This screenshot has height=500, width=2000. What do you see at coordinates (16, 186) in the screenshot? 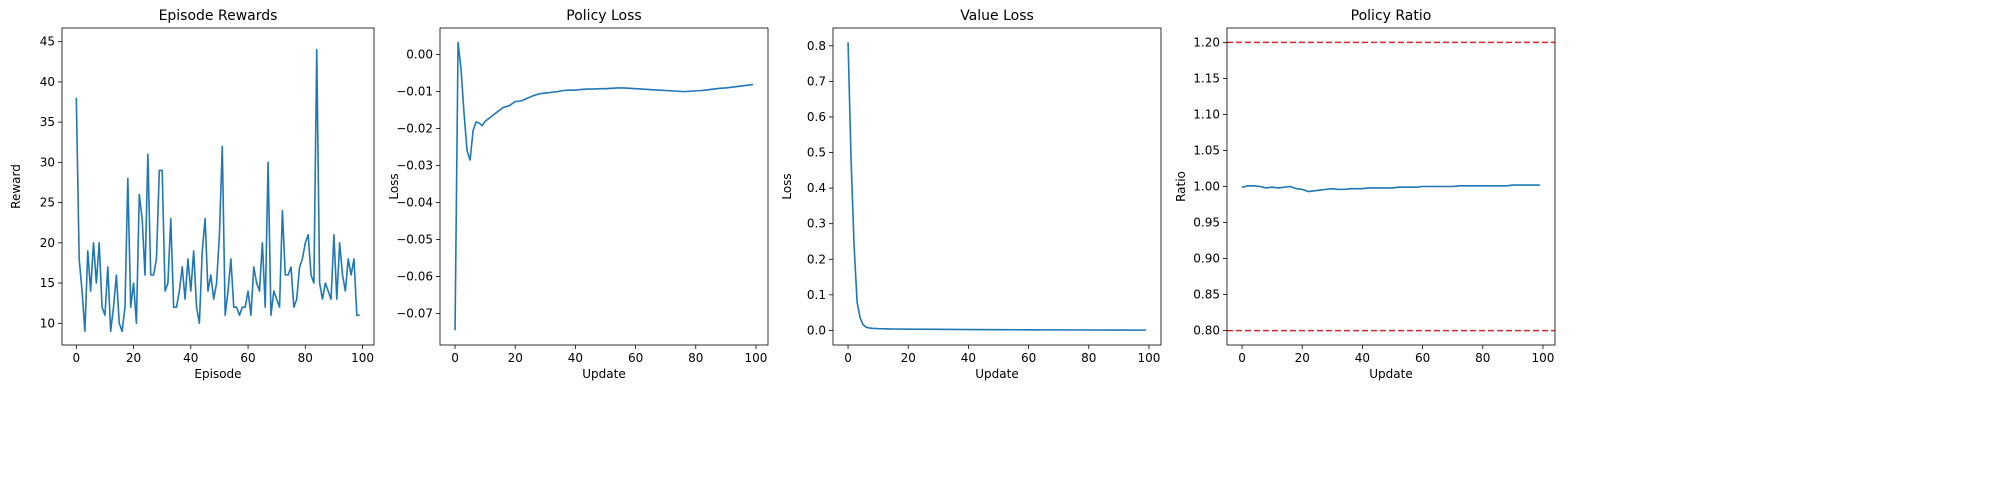
I see `y-axis-label: Reward` at bounding box center [16, 186].